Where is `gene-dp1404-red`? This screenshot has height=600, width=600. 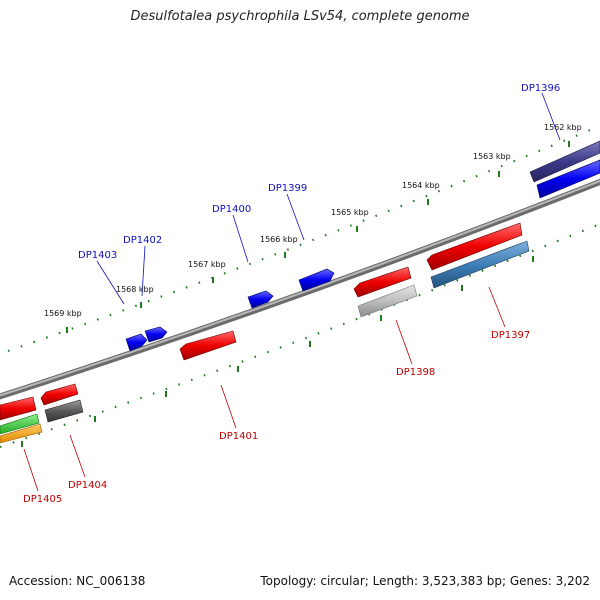 gene-dp1404-red is located at coordinates (59, 394).